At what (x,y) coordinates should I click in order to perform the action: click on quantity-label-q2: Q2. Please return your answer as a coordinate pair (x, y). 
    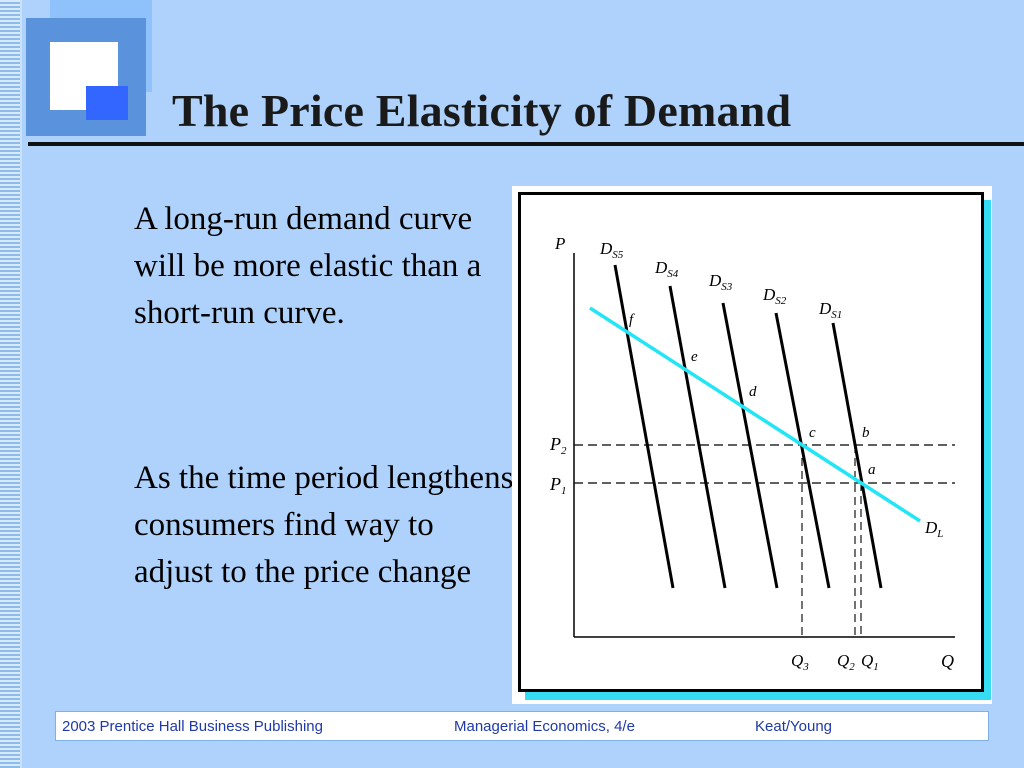
    Looking at the image, I should click on (846, 662).